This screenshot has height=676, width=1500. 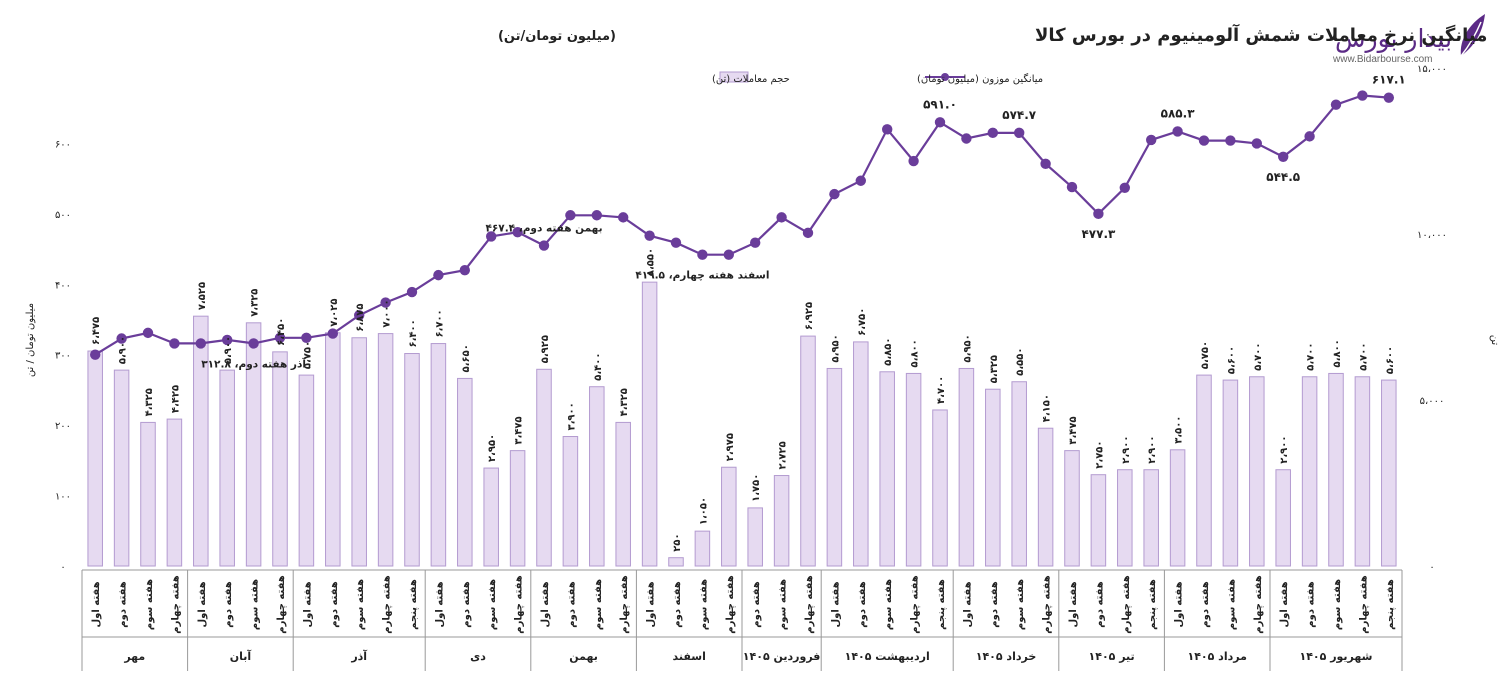 What do you see at coordinates (1383, 59) in the screenshot?
I see `brand-url: www.Bidarbourse.com` at bounding box center [1383, 59].